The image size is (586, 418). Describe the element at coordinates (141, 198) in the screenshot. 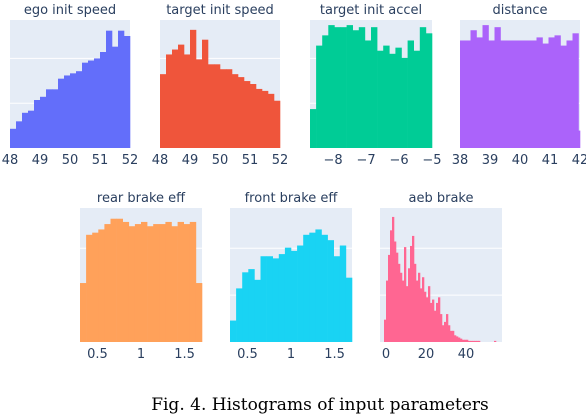

I see `chart-title: rear brake eff` at that location.